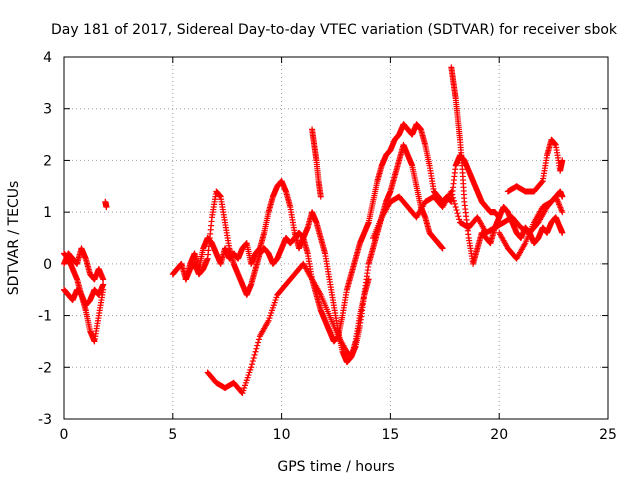  Describe the element at coordinates (45, 420) in the screenshot. I see `y-tick-label: -3` at that location.